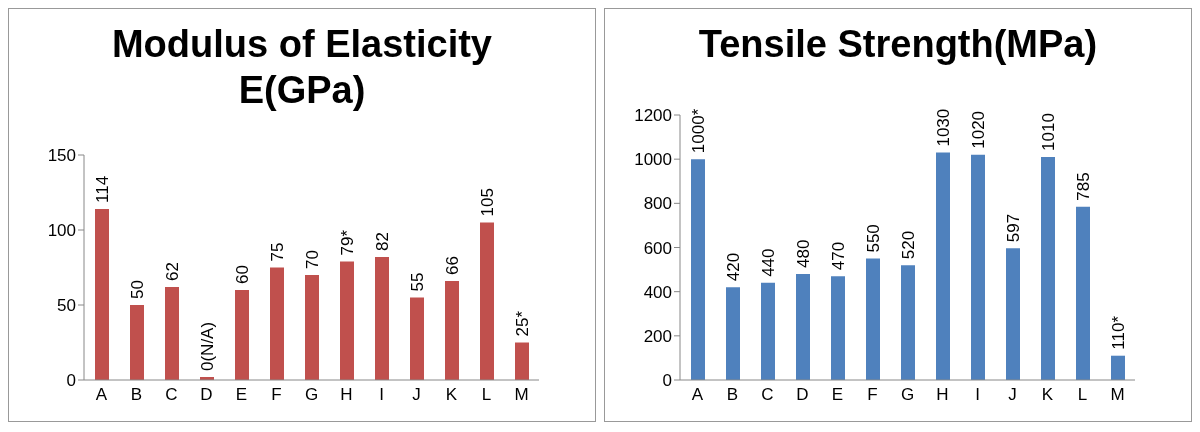 Image resolution: width=1200 pixels, height=432 pixels. Describe the element at coordinates (417, 282) in the screenshot. I see `data-label: 55` at that location.